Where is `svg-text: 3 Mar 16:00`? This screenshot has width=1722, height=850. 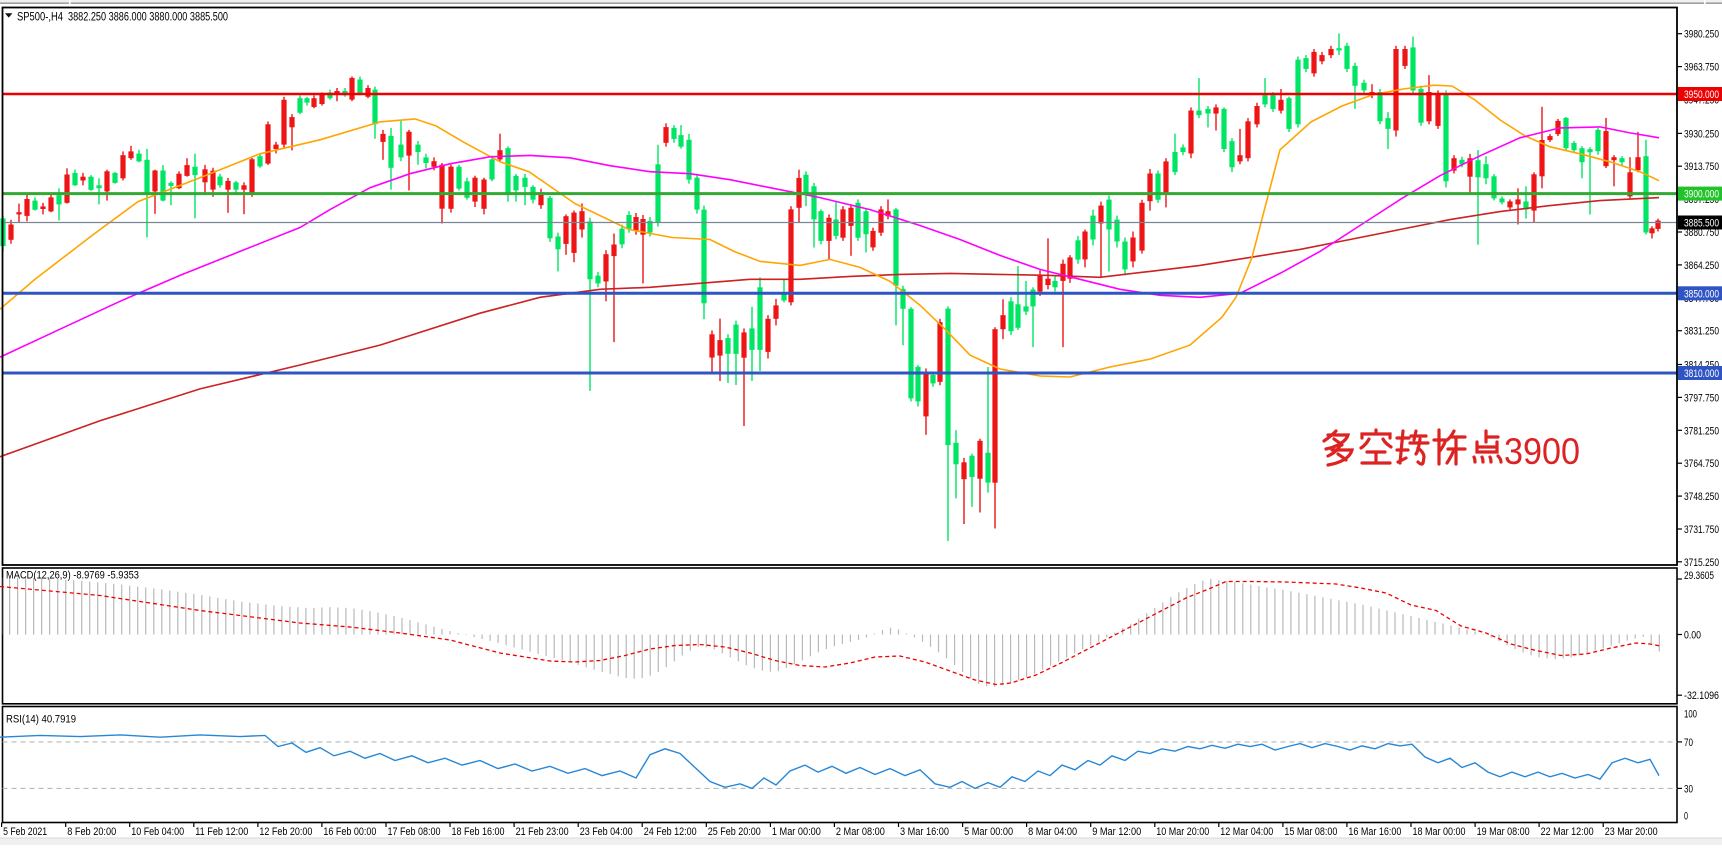 svg-text: 3 Mar 16:00 is located at coordinates (924, 832).